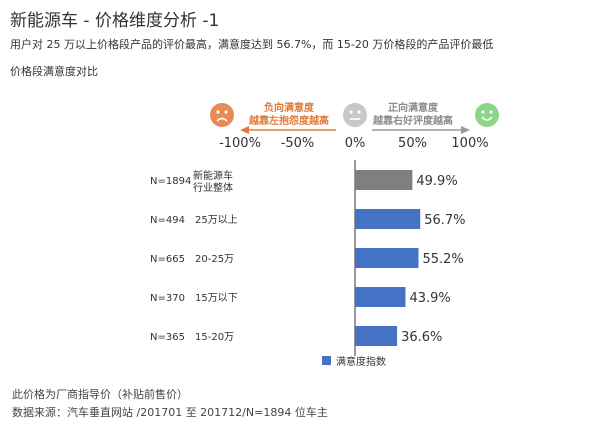 Image resolution: width=607 pixels, height=427 pixels. I want to click on negative-scale-desc: 越靠左抱怨度越高, so click(288, 120).